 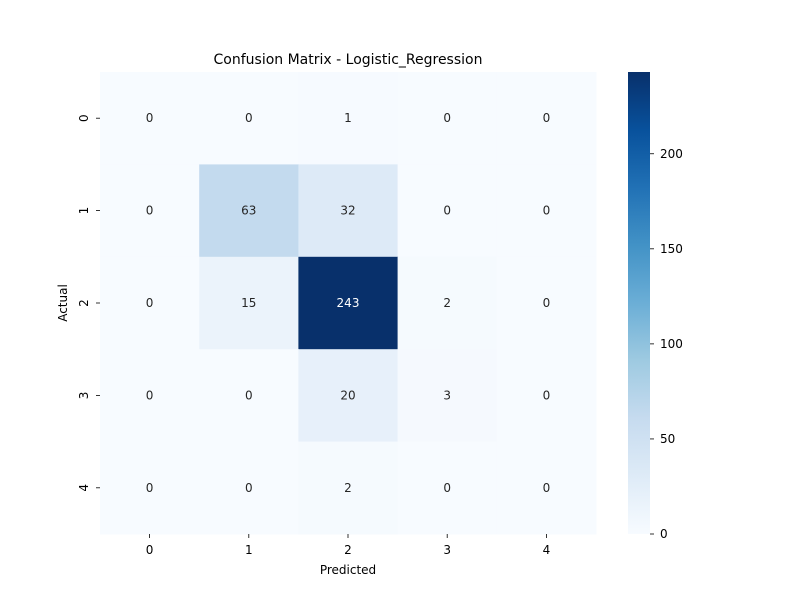 I want to click on colorbar-scale, so click(x=639, y=303).